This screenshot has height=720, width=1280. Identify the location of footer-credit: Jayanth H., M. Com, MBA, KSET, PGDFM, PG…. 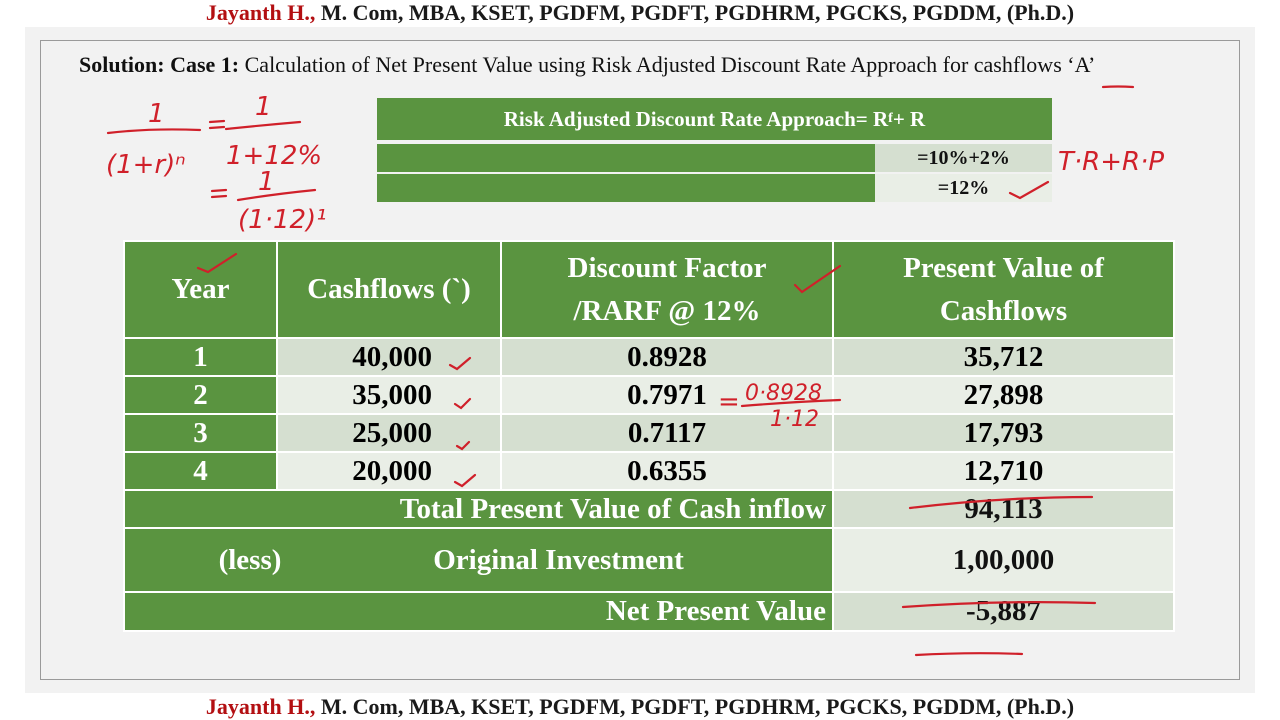
(640, 707).